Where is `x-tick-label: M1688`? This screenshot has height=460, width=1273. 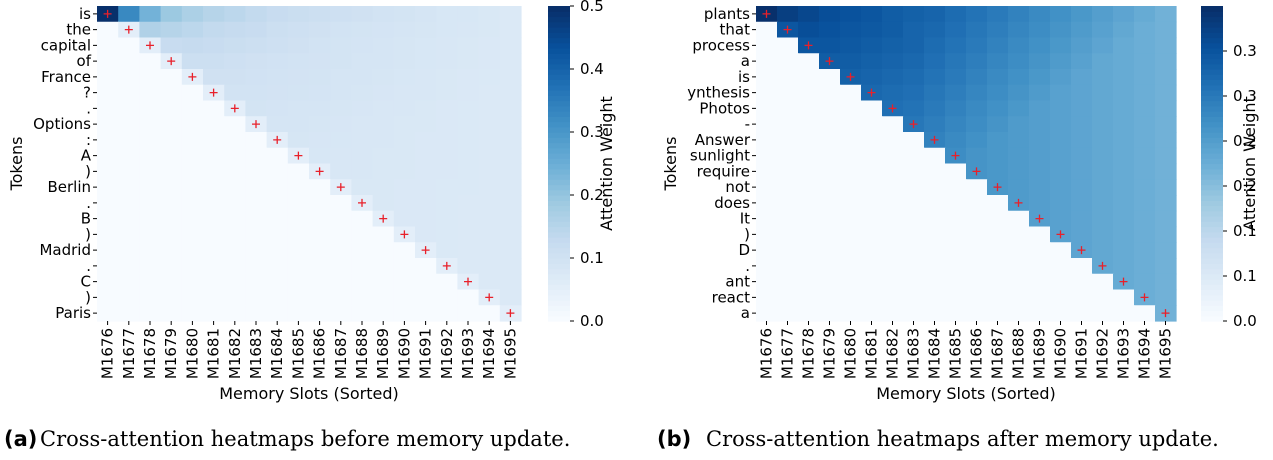
x-tick-label: M1688 is located at coordinates (1019, 353).